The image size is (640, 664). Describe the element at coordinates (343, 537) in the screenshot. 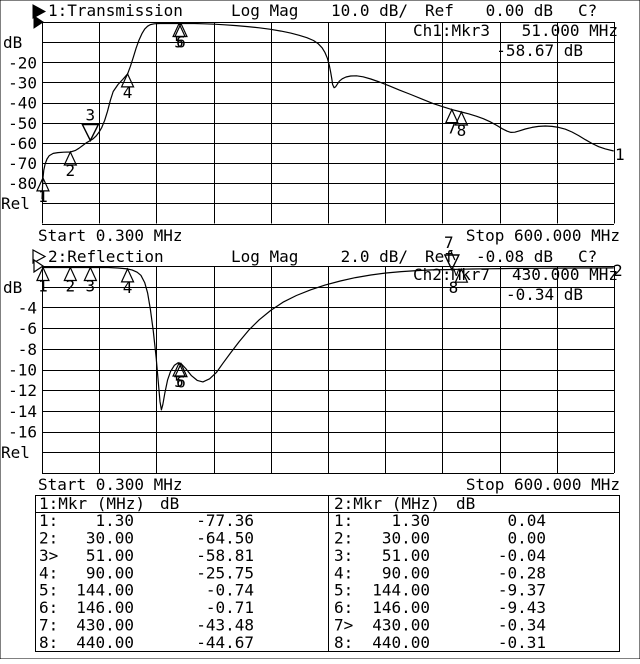

I see `table-marker-number: 2:` at that location.